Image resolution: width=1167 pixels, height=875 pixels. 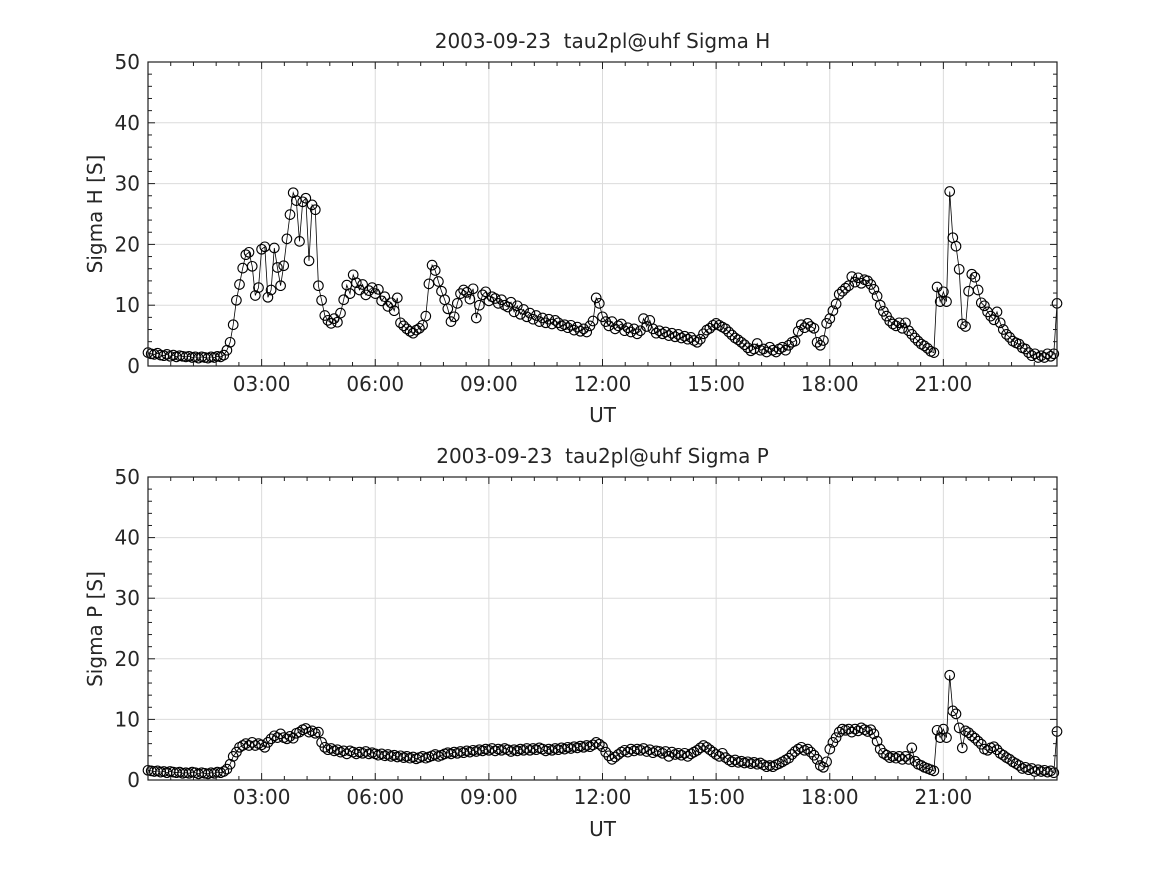 I want to click on sigma-h-title: 2003-09-23 tau2pl@uhf Sigma H, so click(x=602, y=41).